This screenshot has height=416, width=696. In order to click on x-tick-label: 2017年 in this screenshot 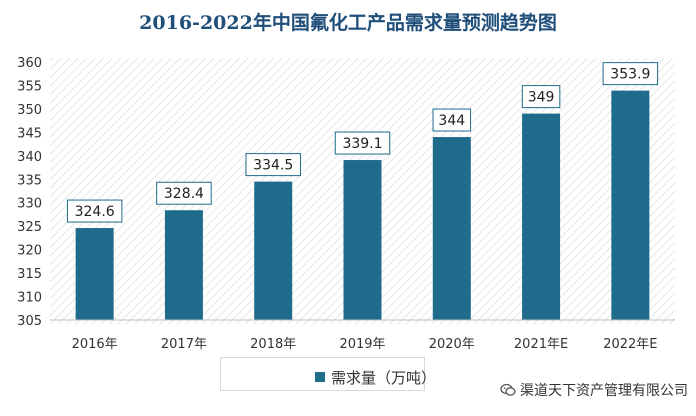, I will do `click(184, 344)`.